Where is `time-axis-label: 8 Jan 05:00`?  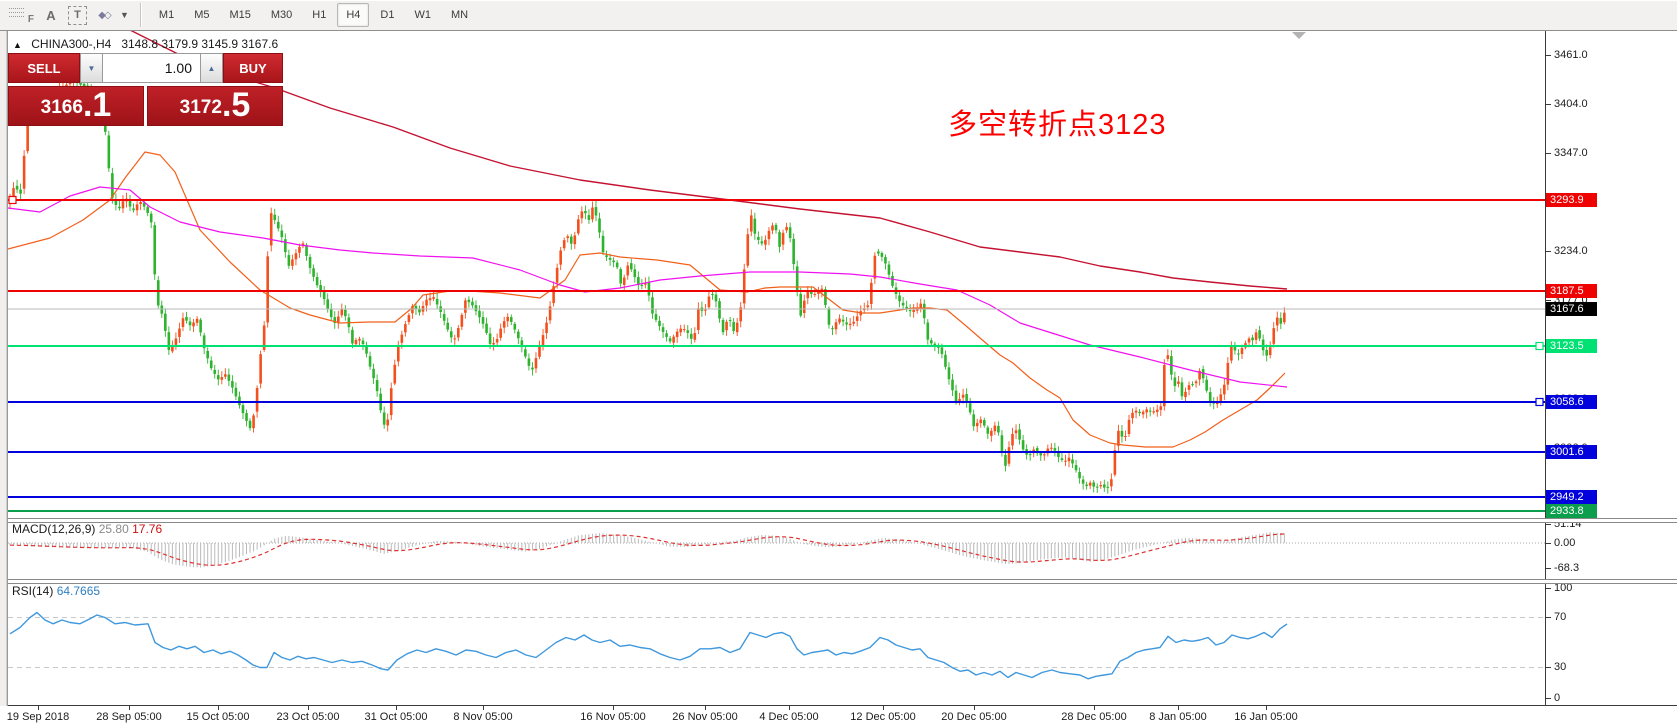 time-axis-label: 8 Jan 05:00 is located at coordinates (1178, 717).